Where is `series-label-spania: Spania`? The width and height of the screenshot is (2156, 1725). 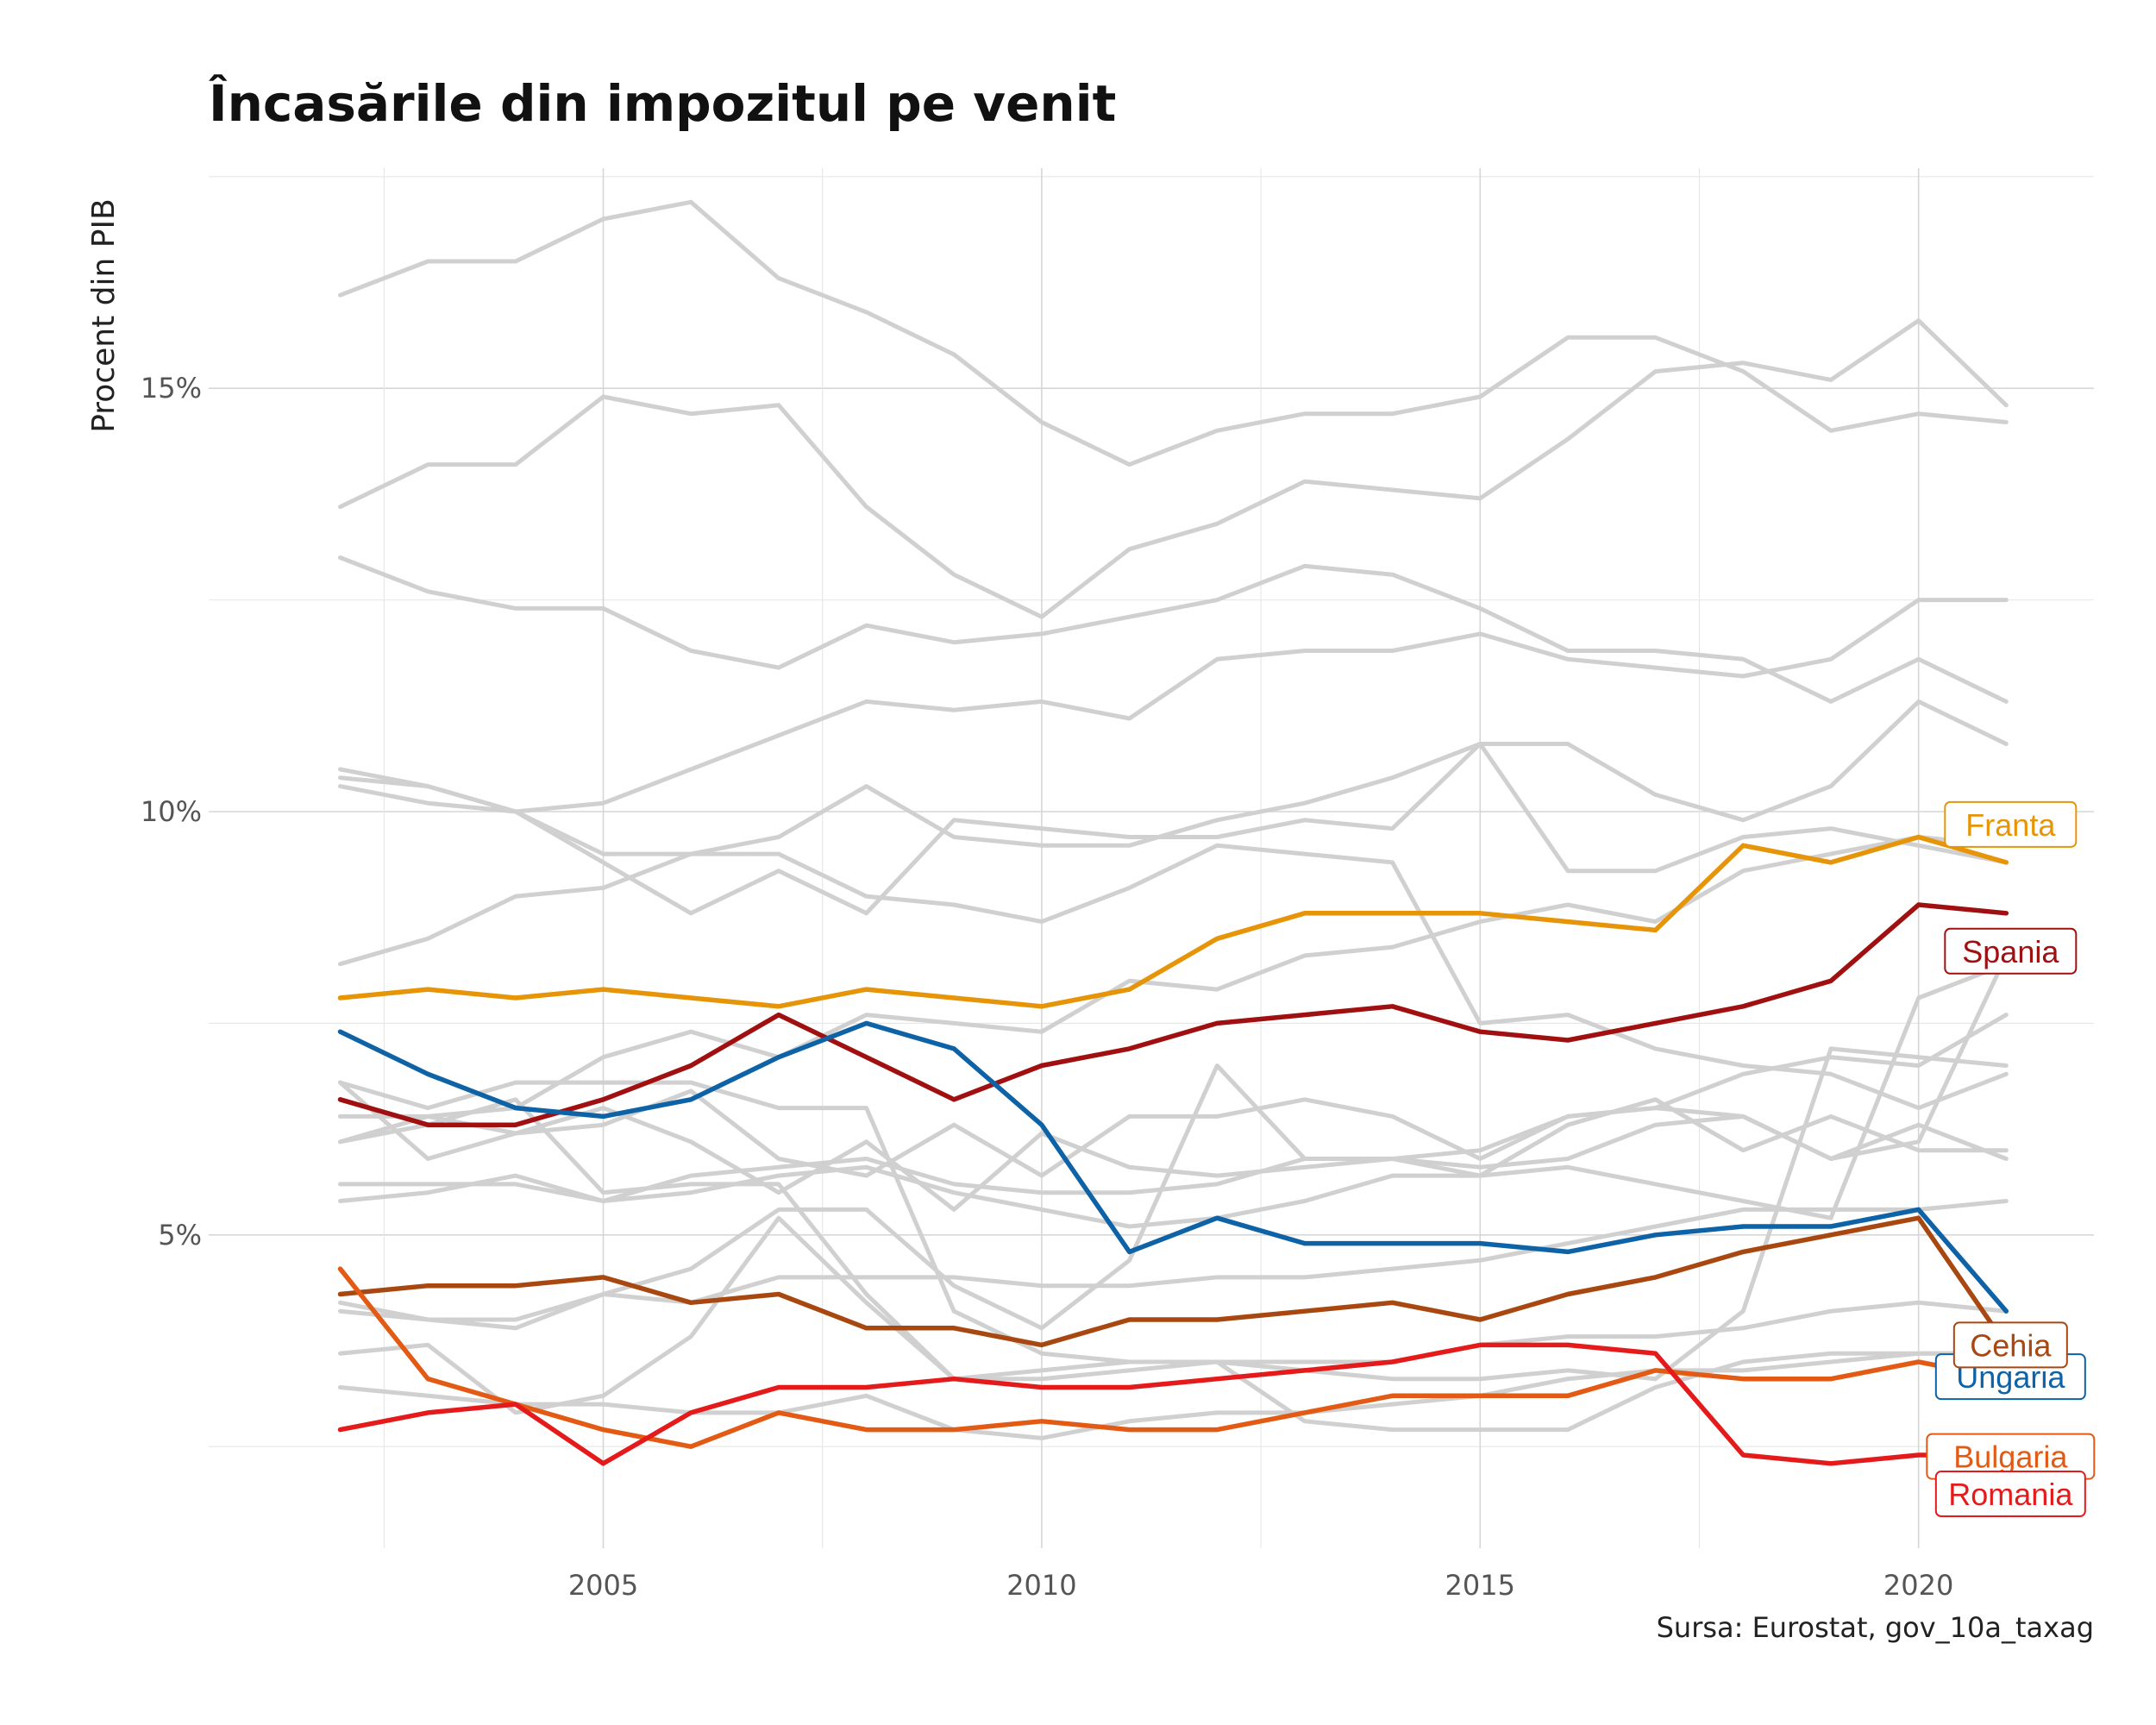
series-label-spania: Spania is located at coordinates (2011, 951).